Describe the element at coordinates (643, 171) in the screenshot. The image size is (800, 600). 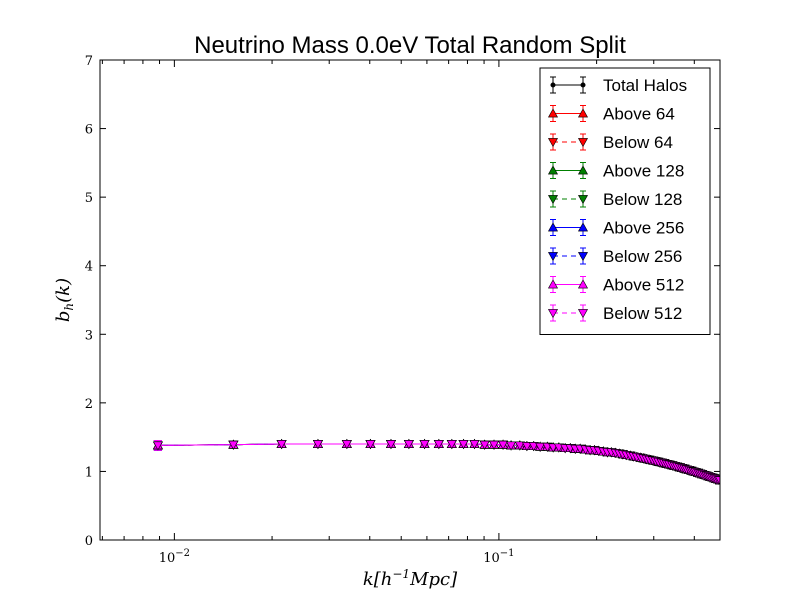
I see `legend-label: Above 128` at that location.